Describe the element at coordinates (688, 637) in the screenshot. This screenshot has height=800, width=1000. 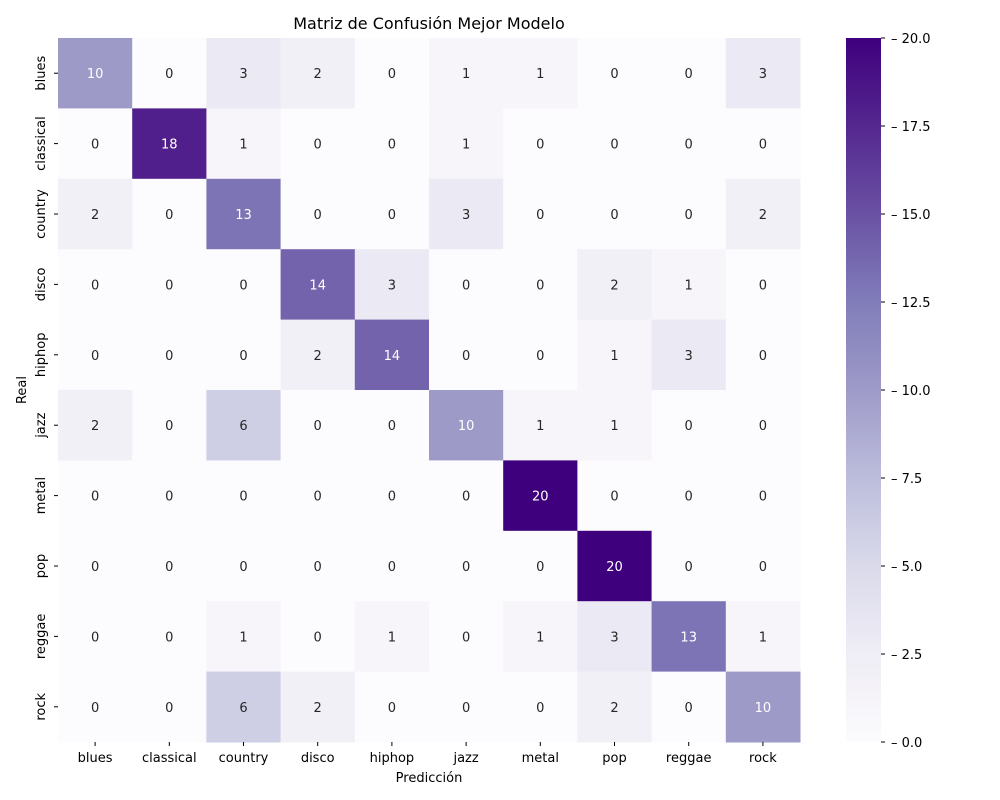
I see `cell-value-label: 13` at that location.